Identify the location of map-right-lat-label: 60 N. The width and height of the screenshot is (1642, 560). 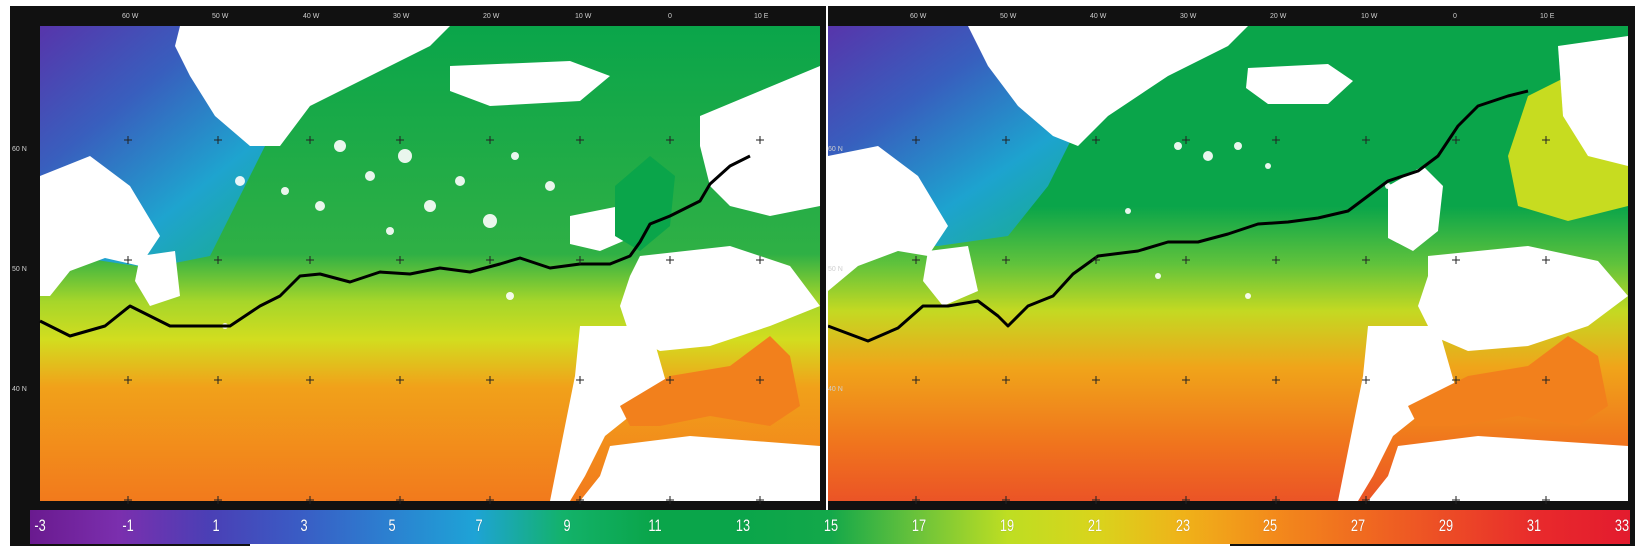
(835, 149).